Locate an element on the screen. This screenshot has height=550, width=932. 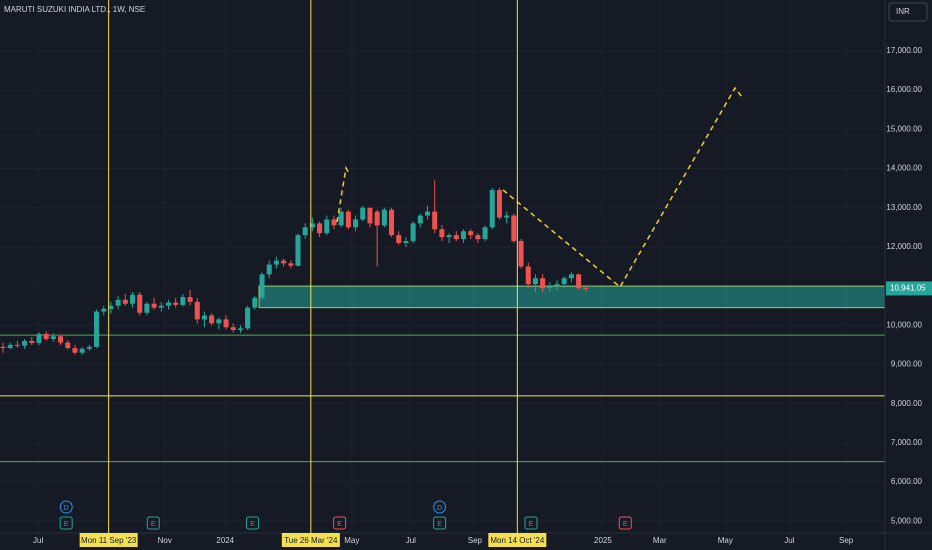
y-tick-label: 15,000.00 is located at coordinates (904, 128).